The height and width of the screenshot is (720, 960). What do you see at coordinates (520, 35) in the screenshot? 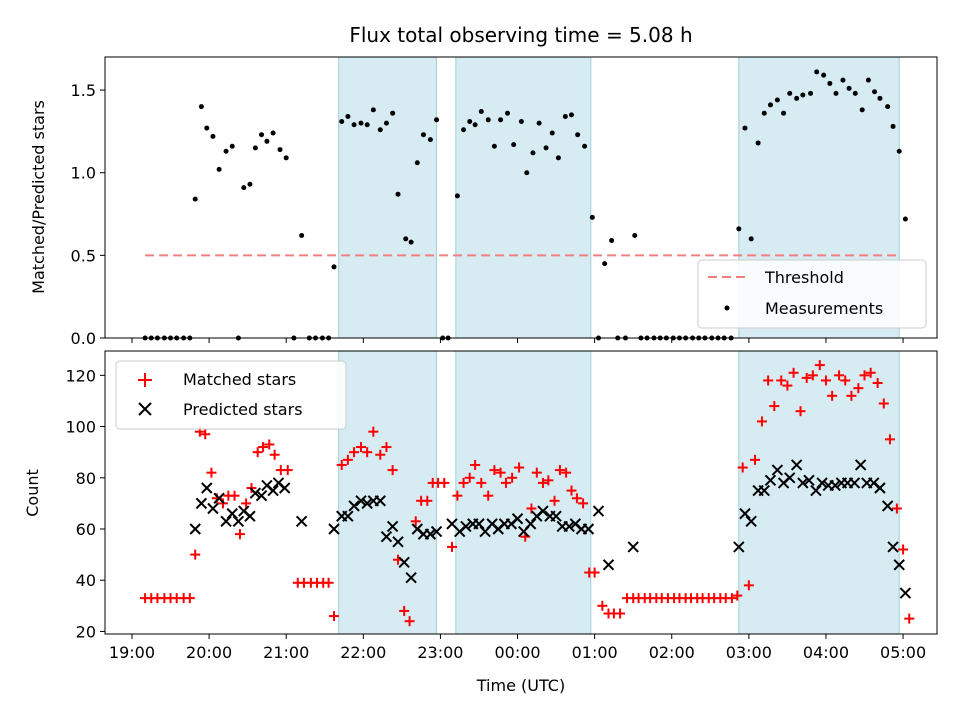
I see `chart-title: Flux total observing time = 5.08 h` at bounding box center [520, 35].